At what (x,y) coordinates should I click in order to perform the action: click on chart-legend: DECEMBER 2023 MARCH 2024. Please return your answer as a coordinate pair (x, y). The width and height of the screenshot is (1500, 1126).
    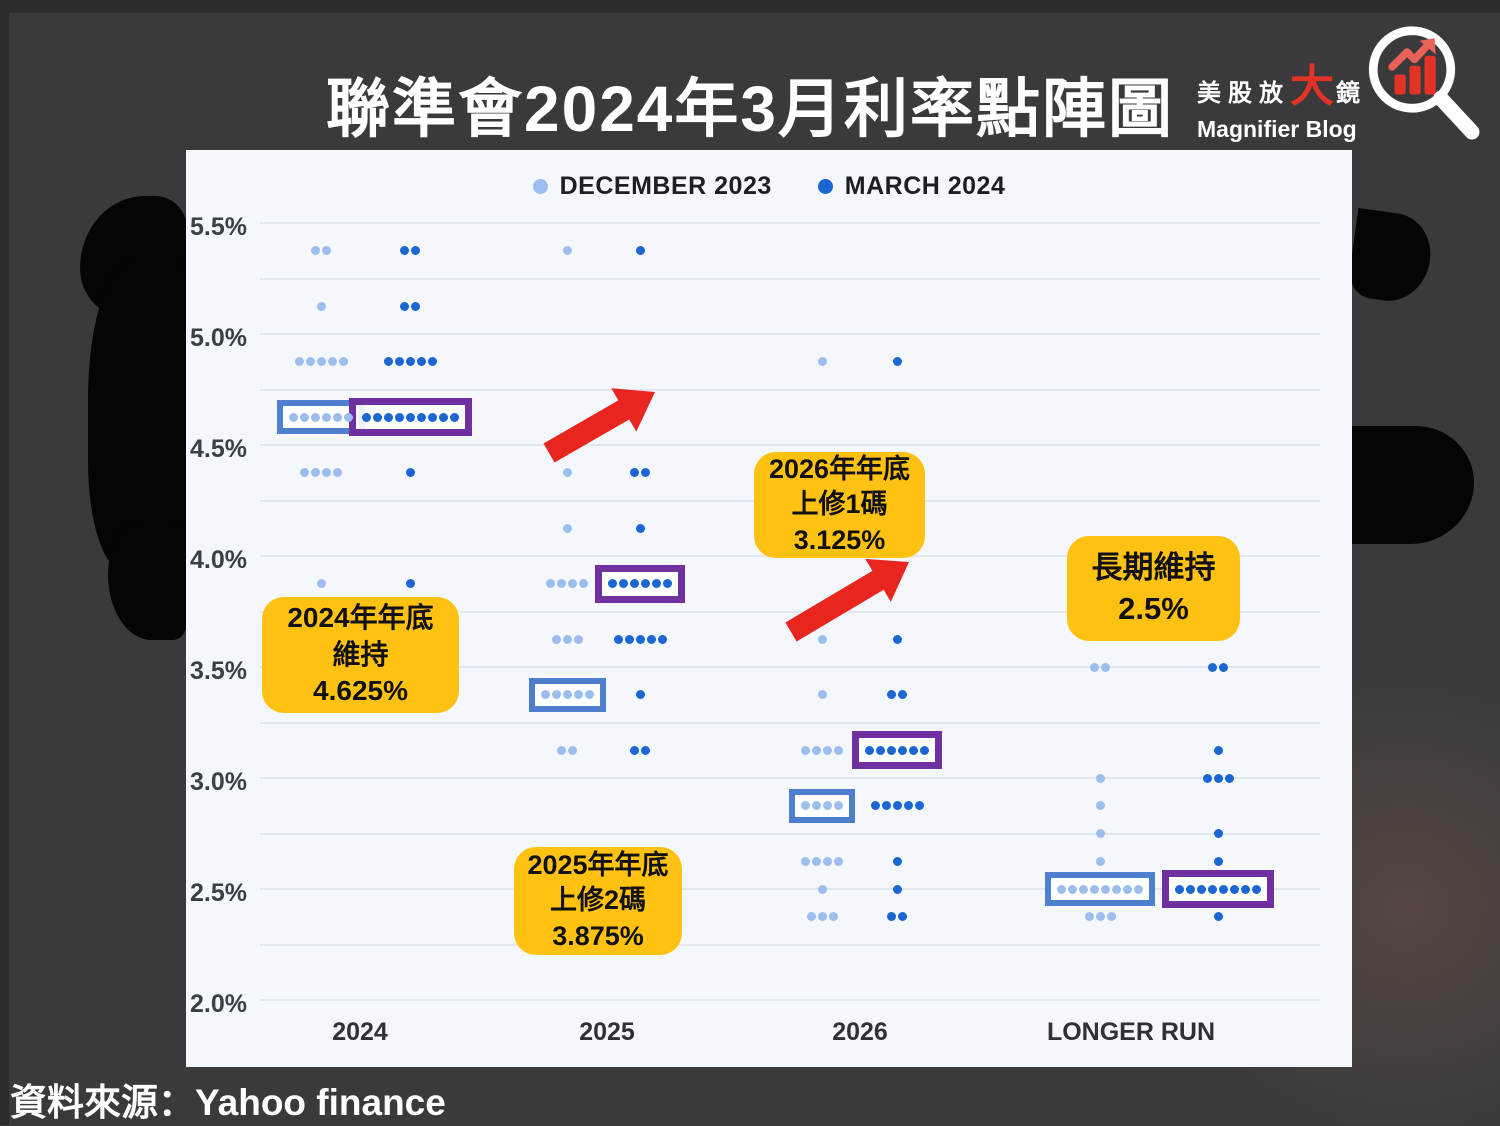
    Looking at the image, I should click on (769, 186).